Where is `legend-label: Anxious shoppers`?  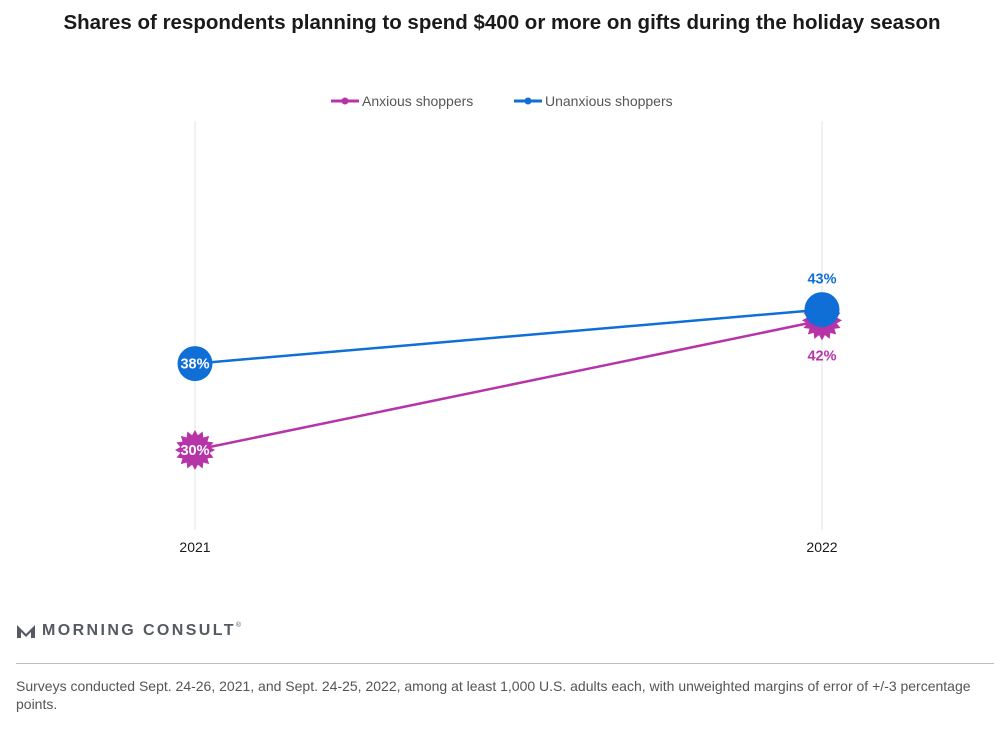 legend-label: Anxious shoppers is located at coordinates (417, 101).